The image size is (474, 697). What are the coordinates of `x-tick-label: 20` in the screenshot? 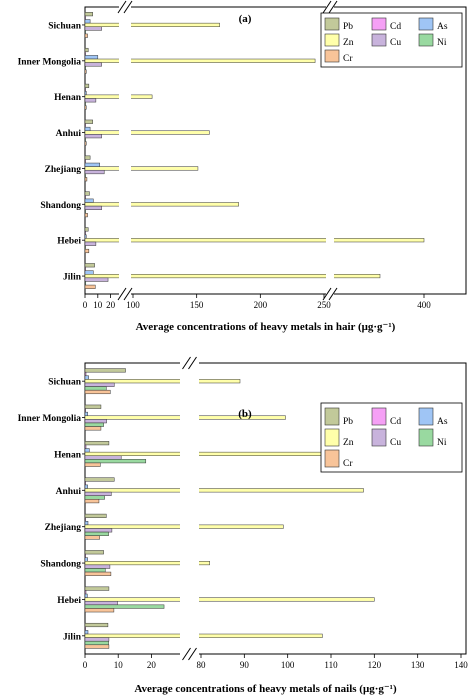 It's located at (152, 665).